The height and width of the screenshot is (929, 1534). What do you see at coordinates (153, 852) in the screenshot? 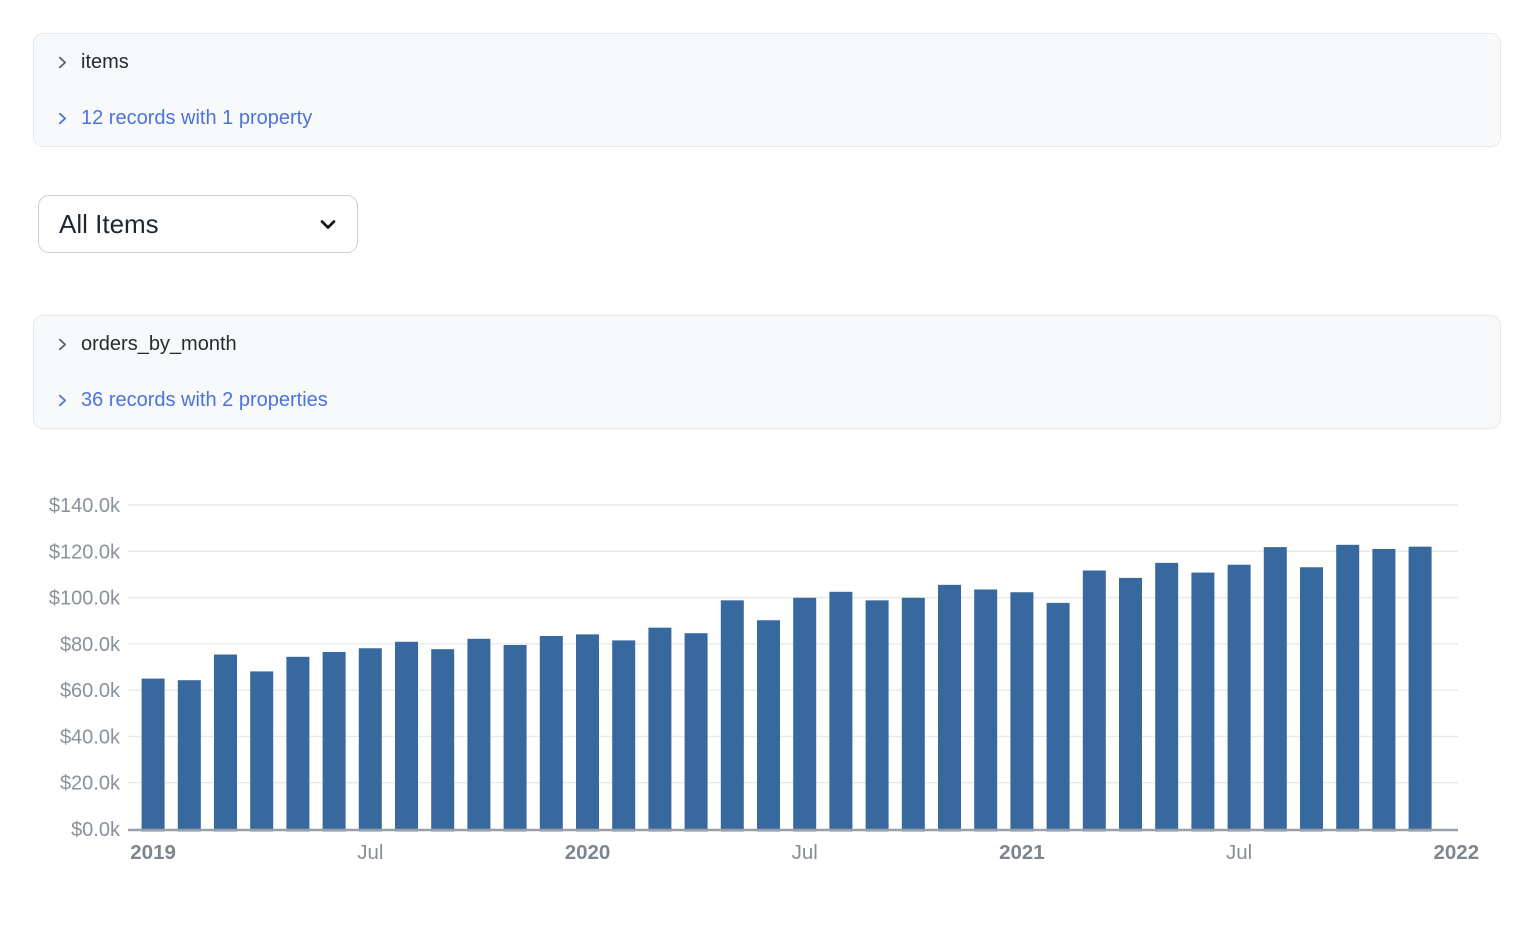
I see `x-tick-label-2019: 2019` at bounding box center [153, 852].